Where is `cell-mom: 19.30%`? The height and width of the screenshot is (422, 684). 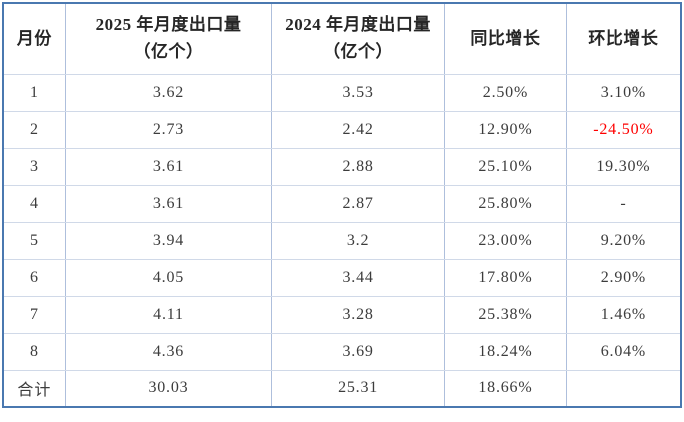 cell-mom: 19.30% is located at coordinates (623, 167).